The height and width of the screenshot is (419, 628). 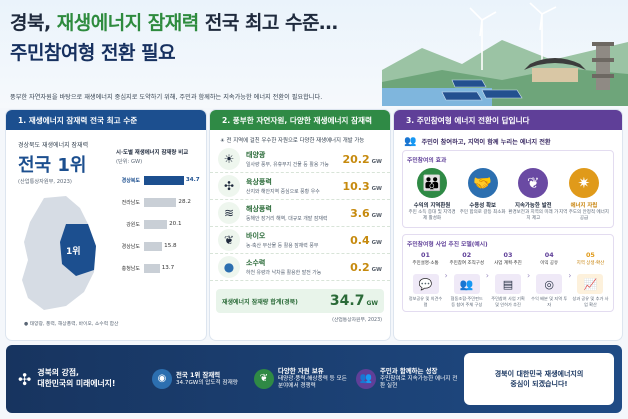 What do you see at coordinates (466, 301) in the screenshot?
I see `step-desc: 협동조합·주민펀드 등 참여 주체 구성` at bounding box center [466, 301].